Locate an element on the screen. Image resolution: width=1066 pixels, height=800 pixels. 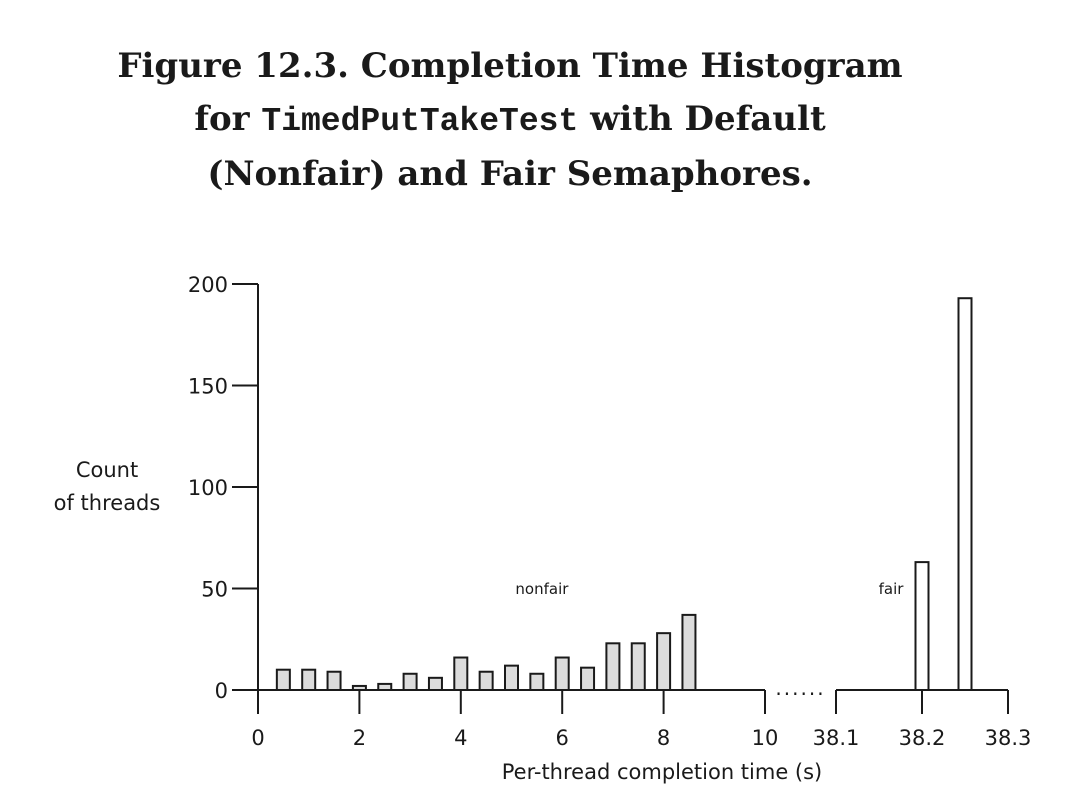
x-axis-label: Per-thread completion time (s) is located at coordinates (662, 772).